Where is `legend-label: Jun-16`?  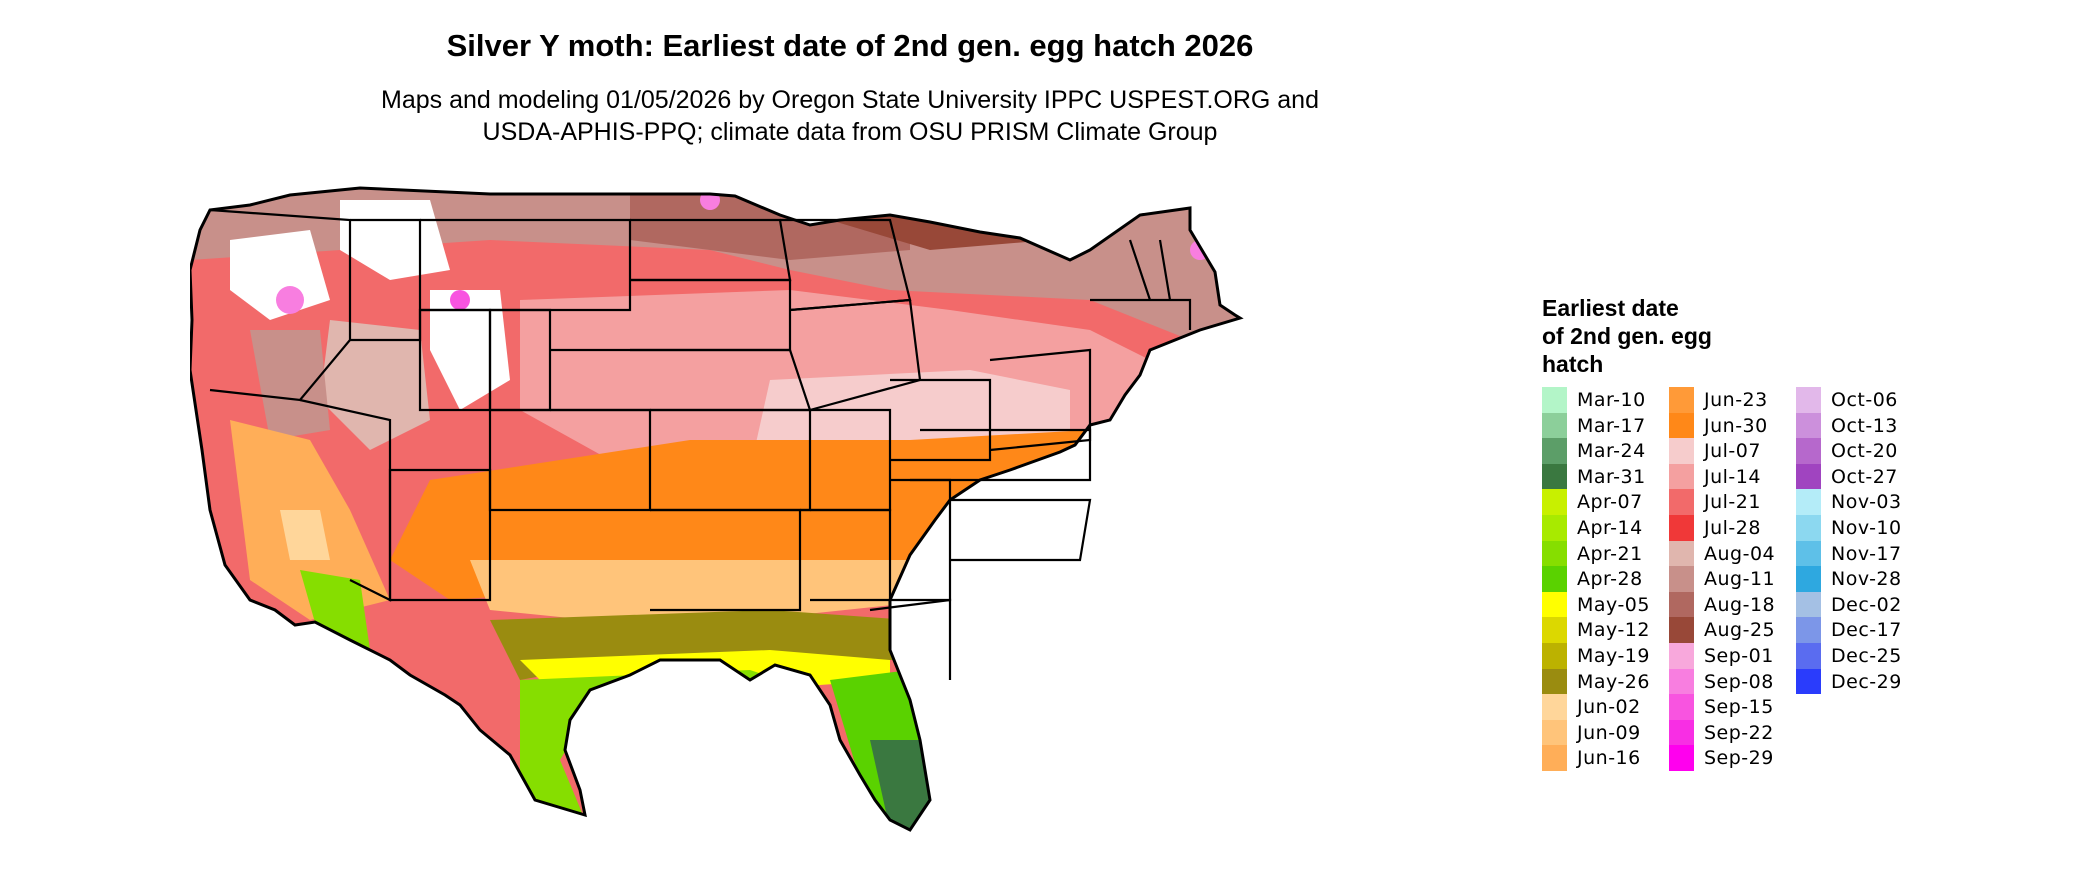
legend-label: Jun-16 is located at coordinates (1609, 758).